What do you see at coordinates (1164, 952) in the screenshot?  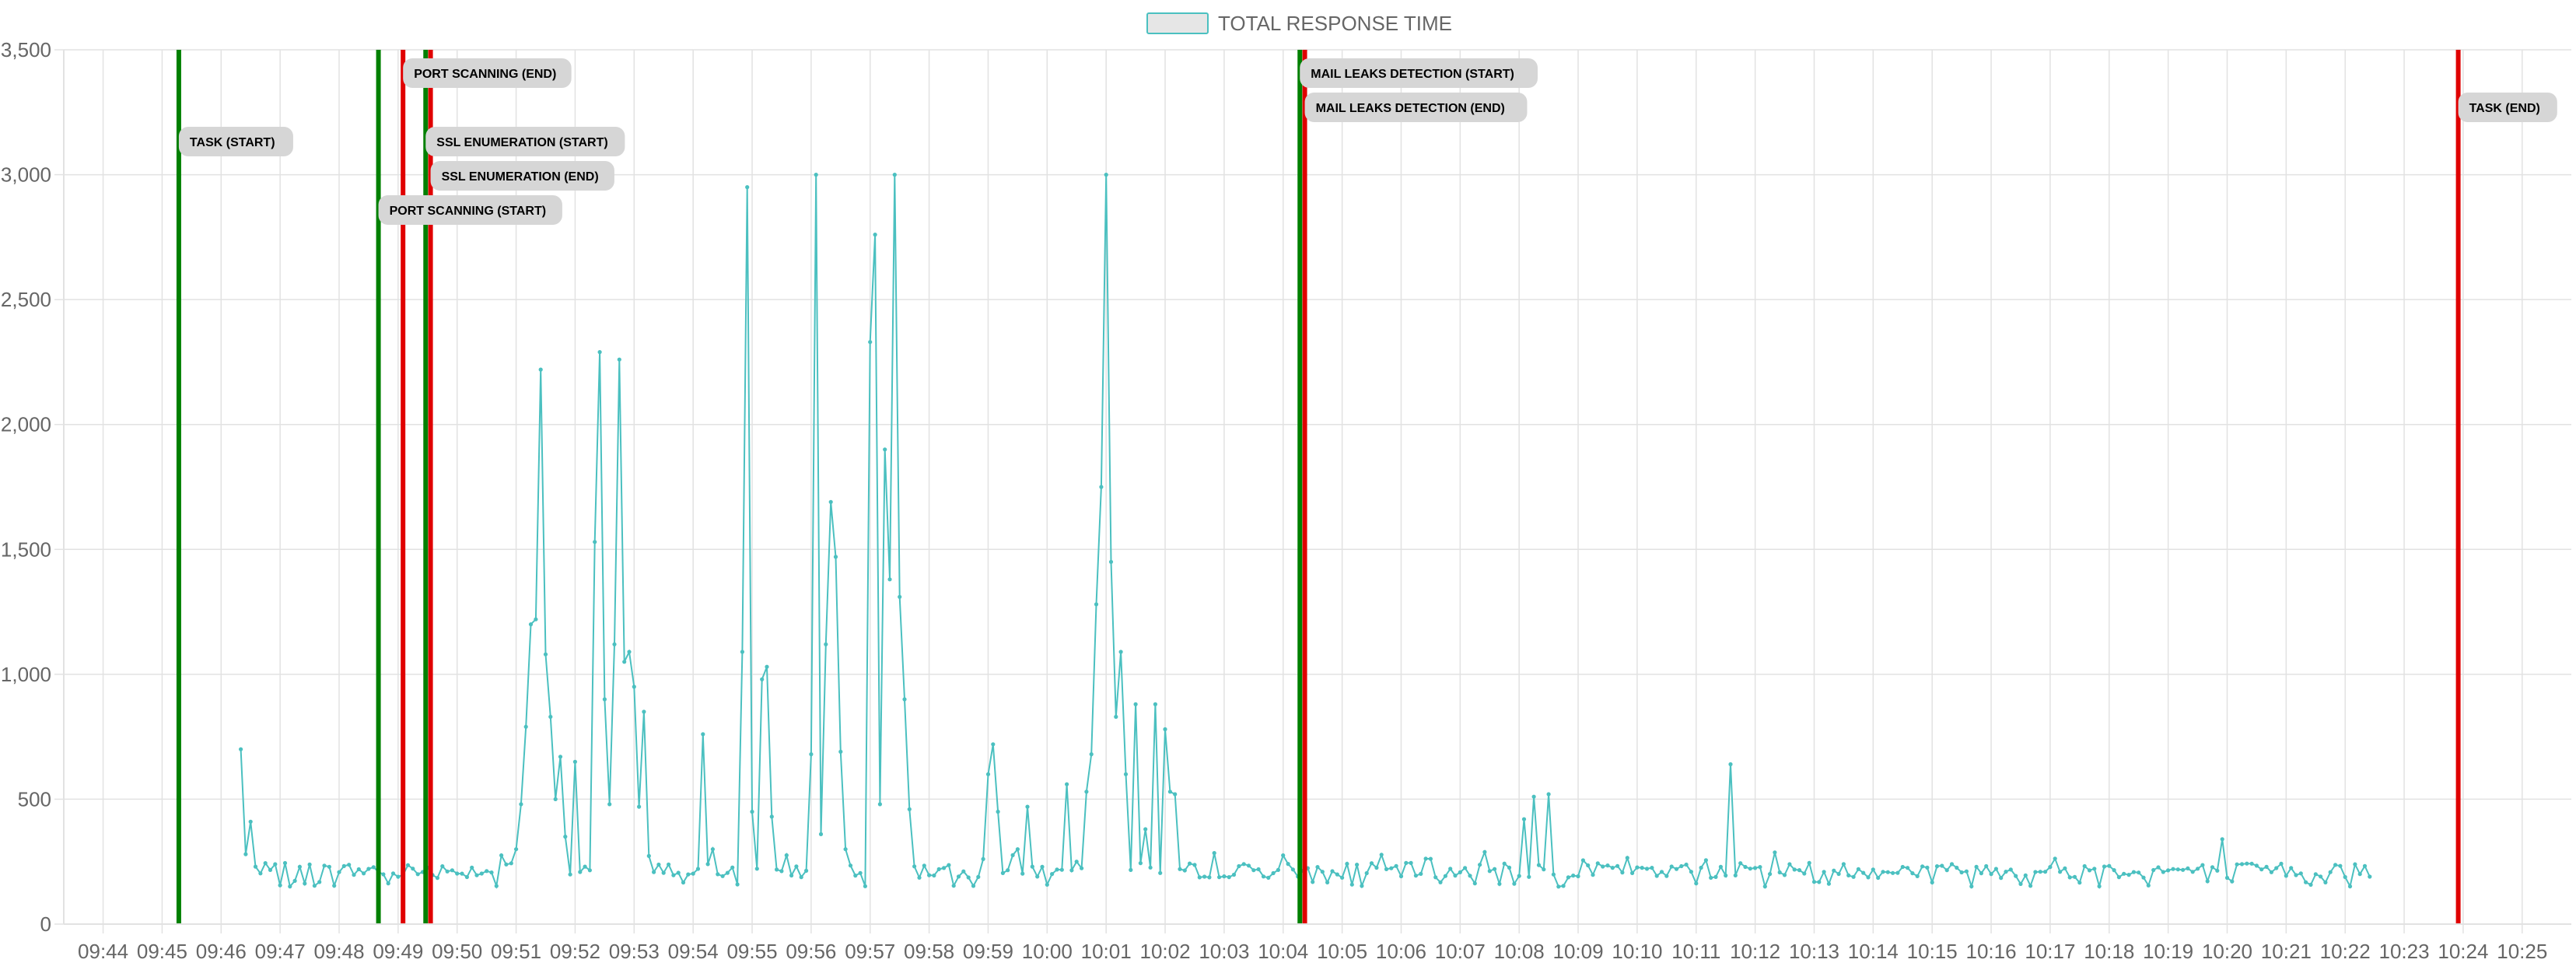 I see `x-tick-label: 10:02` at bounding box center [1164, 952].